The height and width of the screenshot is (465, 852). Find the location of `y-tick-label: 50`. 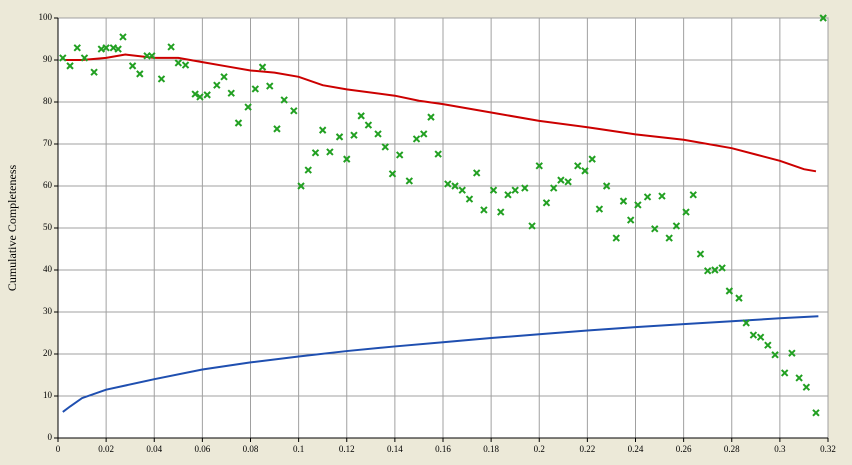

y-tick-label: 50 is located at coordinates (48, 227).